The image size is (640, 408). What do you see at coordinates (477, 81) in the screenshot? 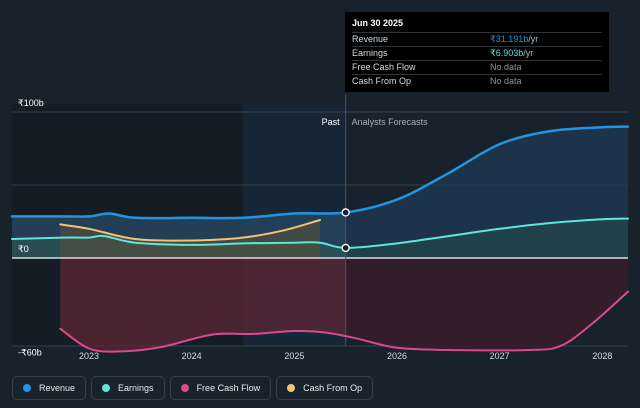
I see `tooltip-row-cash-from-op: Cash From Op No data` at bounding box center [477, 81].